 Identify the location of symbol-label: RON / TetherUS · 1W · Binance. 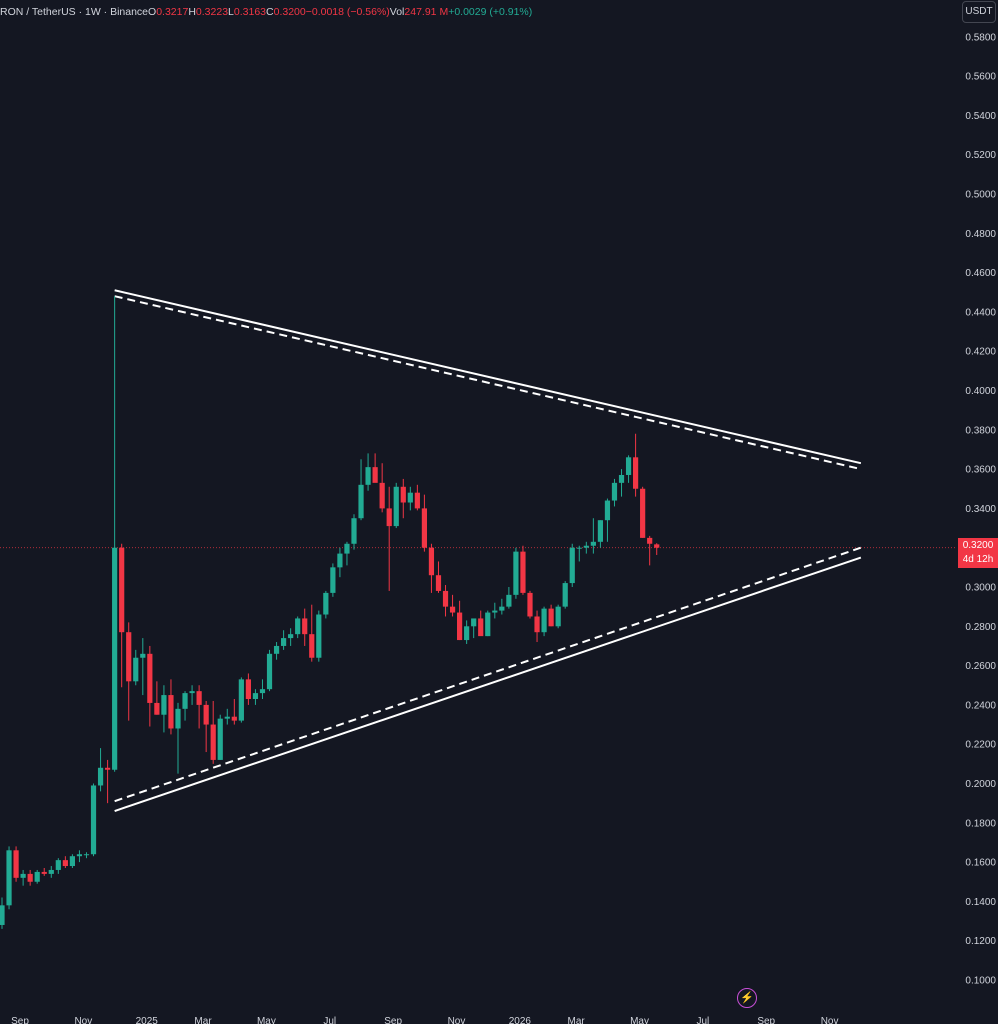
(74, 12).